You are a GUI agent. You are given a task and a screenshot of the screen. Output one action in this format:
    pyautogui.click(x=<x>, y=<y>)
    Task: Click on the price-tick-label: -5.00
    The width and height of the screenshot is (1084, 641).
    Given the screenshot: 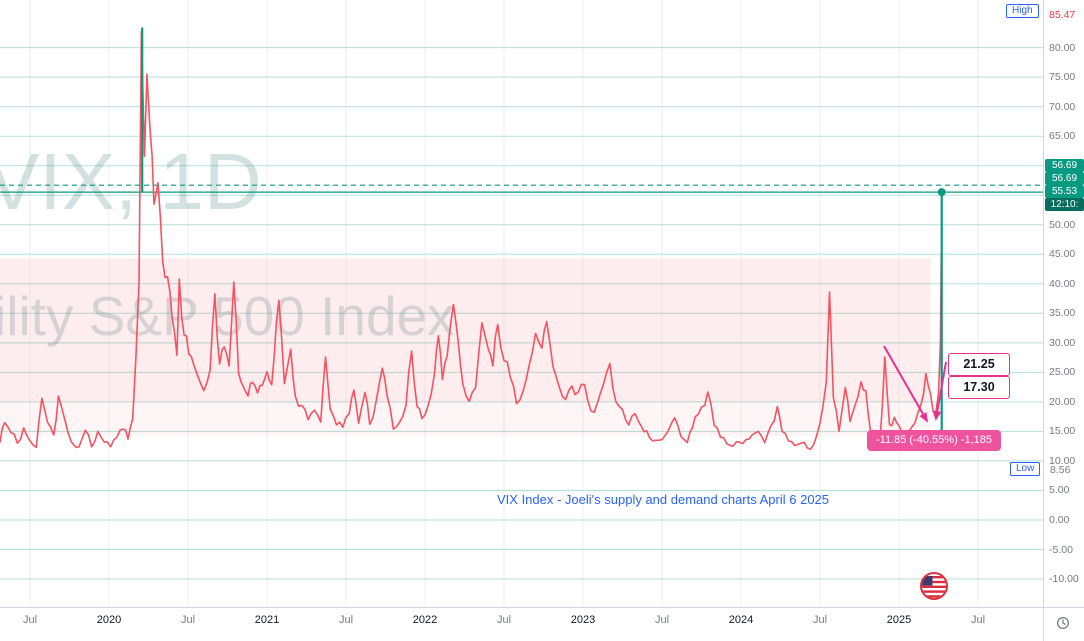 What is the action you would take?
    pyautogui.click(x=1061, y=549)
    